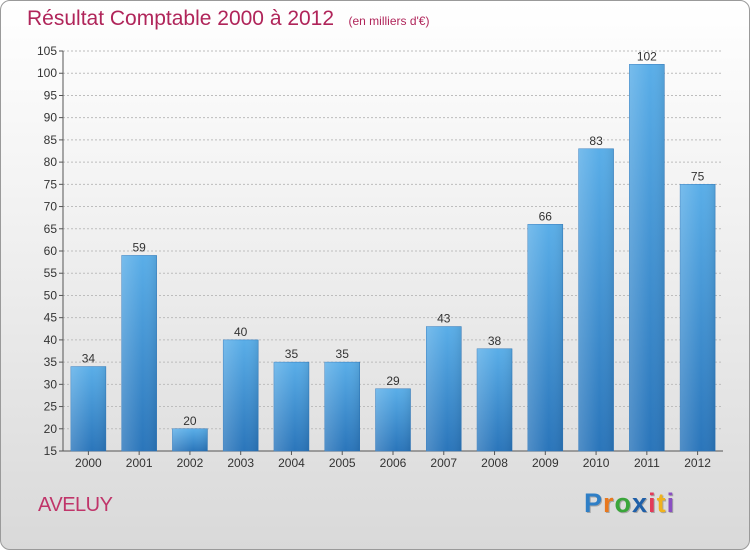 The image size is (750, 550). Describe the element at coordinates (181, 18) in the screenshot. I see `chart-title: Résultat Comptable 2000 à 2012` at that location.